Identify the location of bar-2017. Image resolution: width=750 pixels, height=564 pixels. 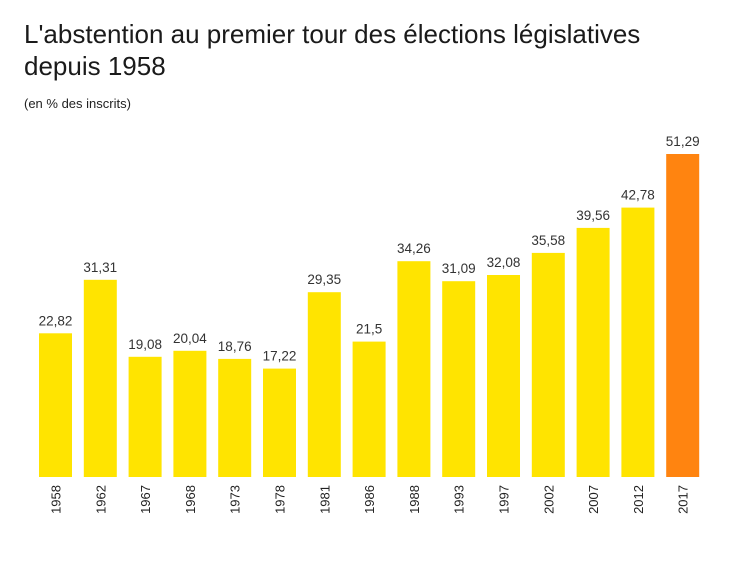
(683, 315).